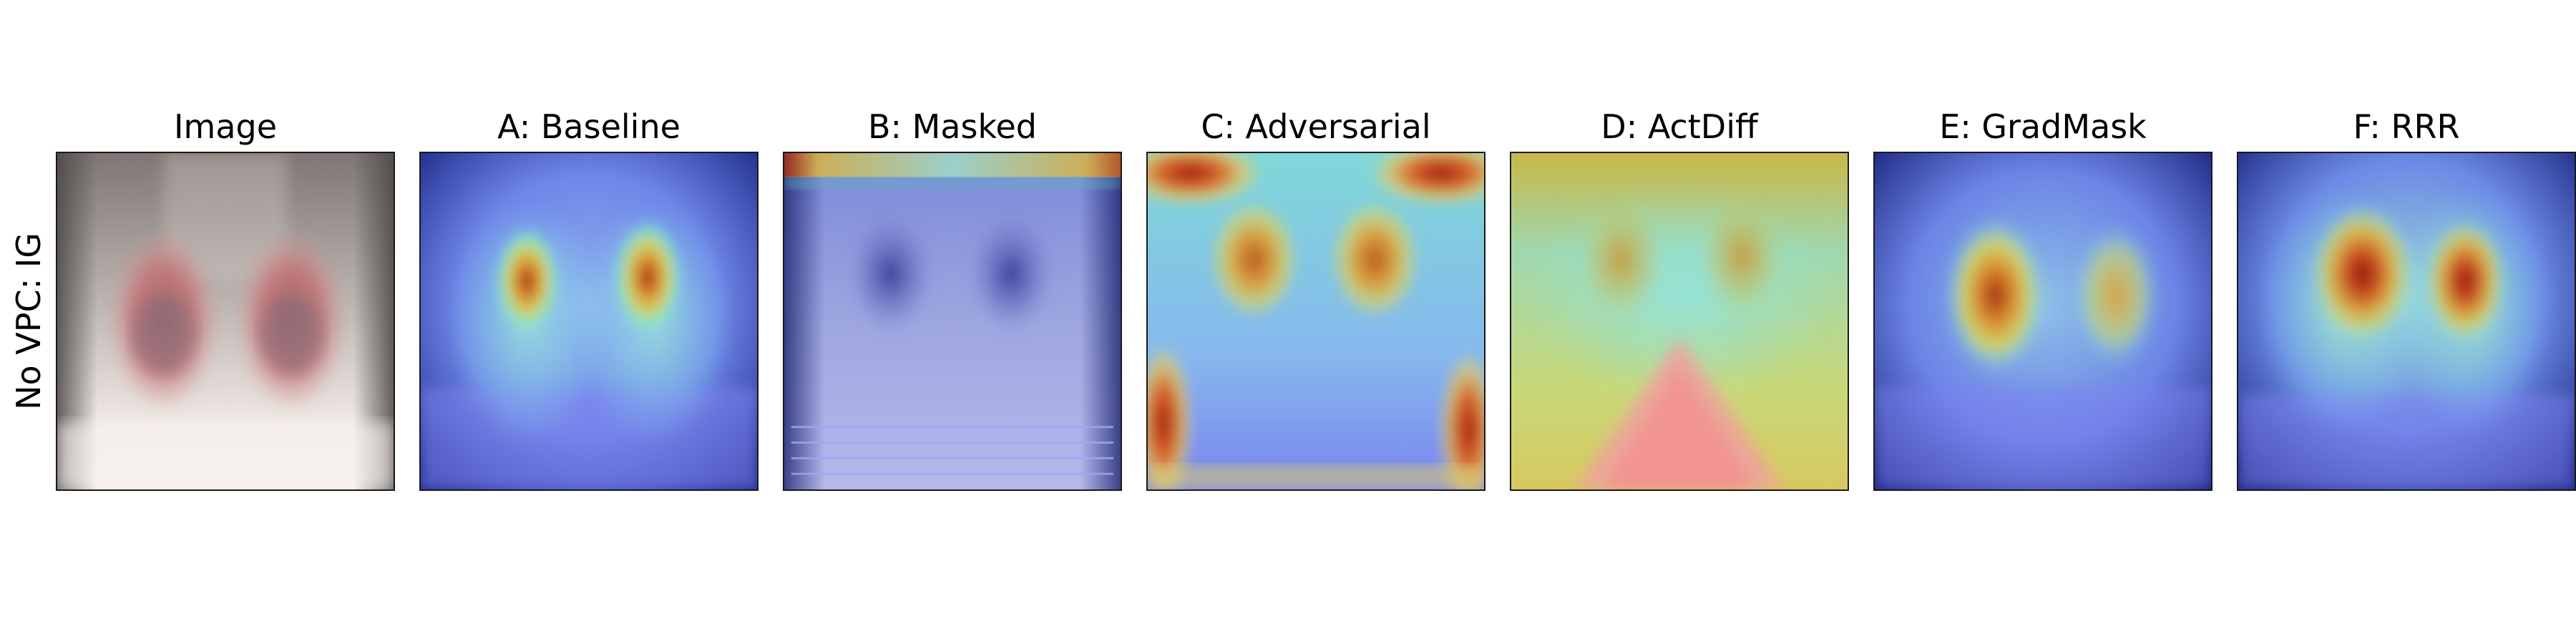 The width and height of the screenshot is (2576, 644). I want to click on heatmap-gradmask, so click(2042, 321).